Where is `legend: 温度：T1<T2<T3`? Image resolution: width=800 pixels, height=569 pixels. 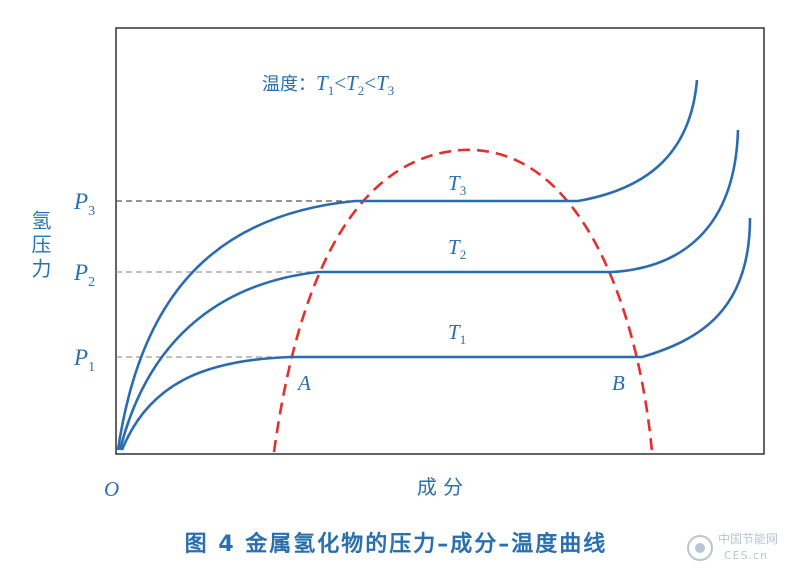
legend: 温度：T1<T2<T3 is located at coordinates (328, 84).